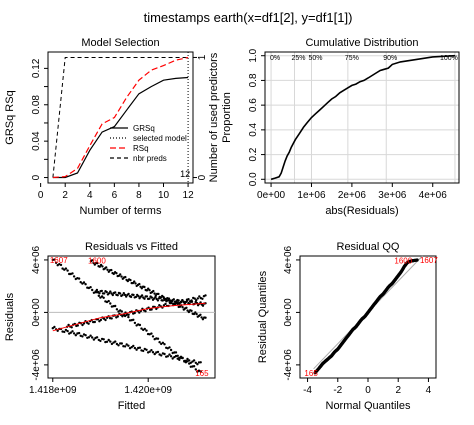 The image size is (474, 425). I want to click on y-tick-label: 4e+06, so click(288, 259).